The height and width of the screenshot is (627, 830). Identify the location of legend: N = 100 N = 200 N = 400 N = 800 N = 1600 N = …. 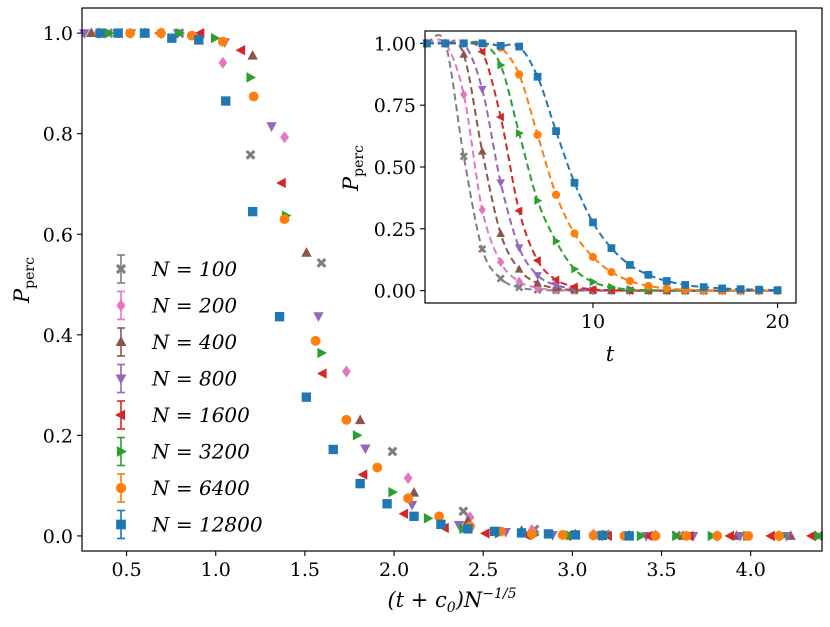
(189, 397).